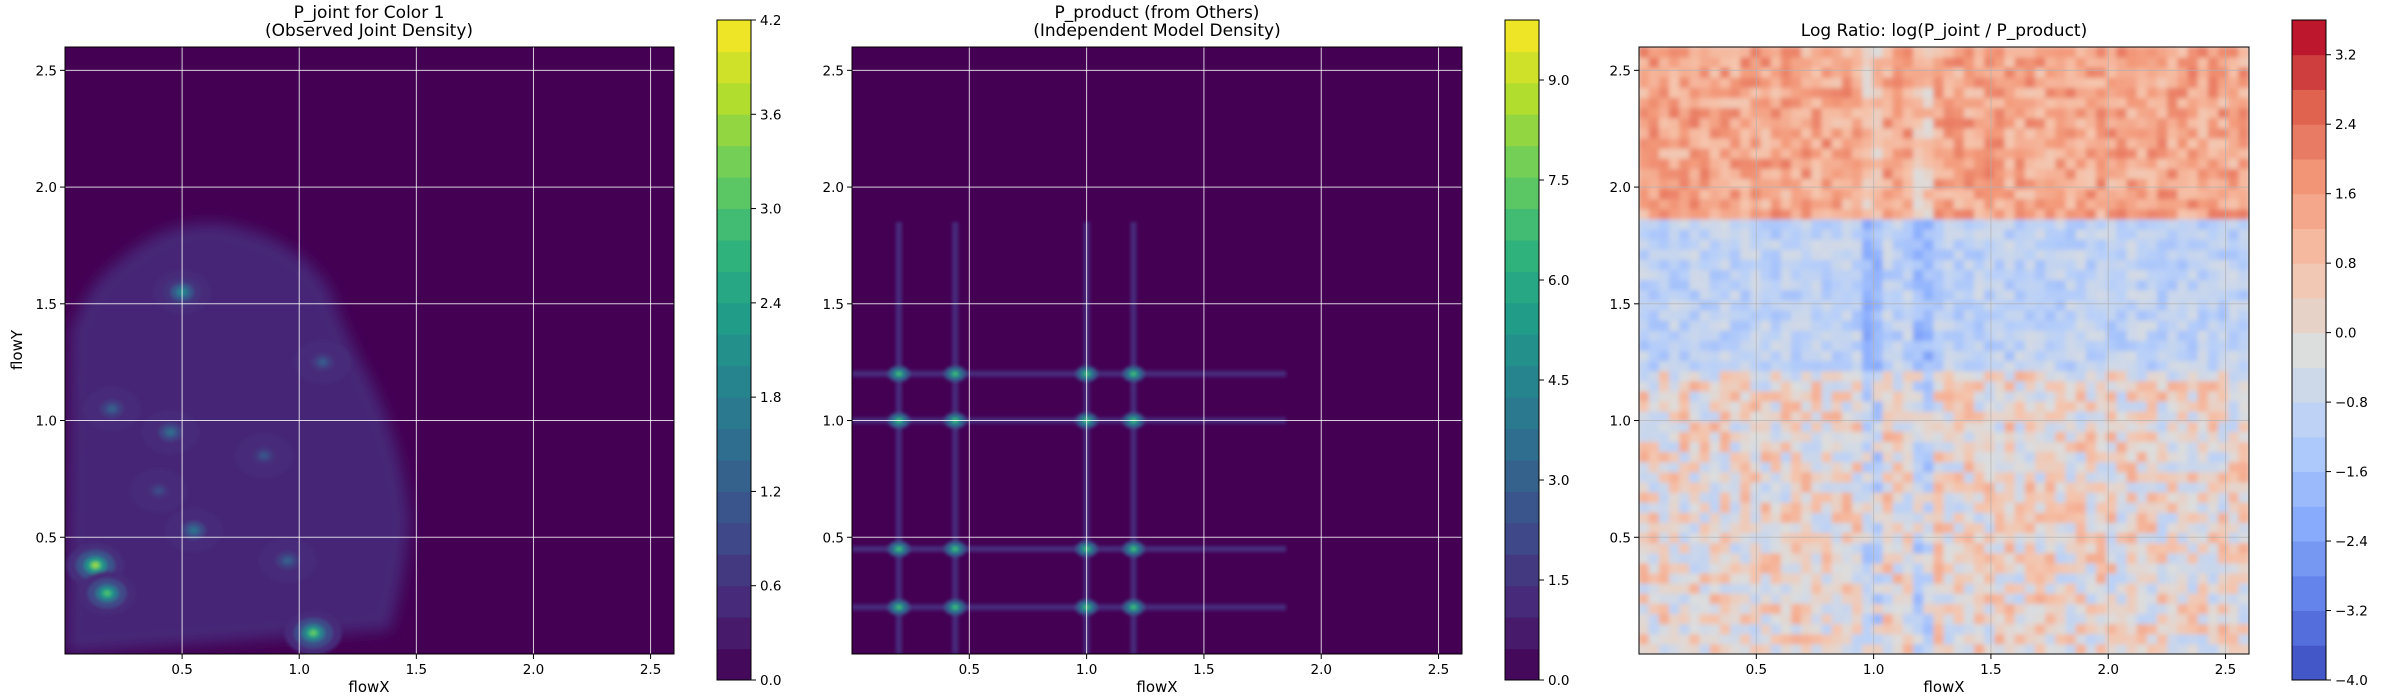  What do you see at coordinates (322, 362) in the screenshot?
I see `density-hotspot` at bounding box center [322, 362].